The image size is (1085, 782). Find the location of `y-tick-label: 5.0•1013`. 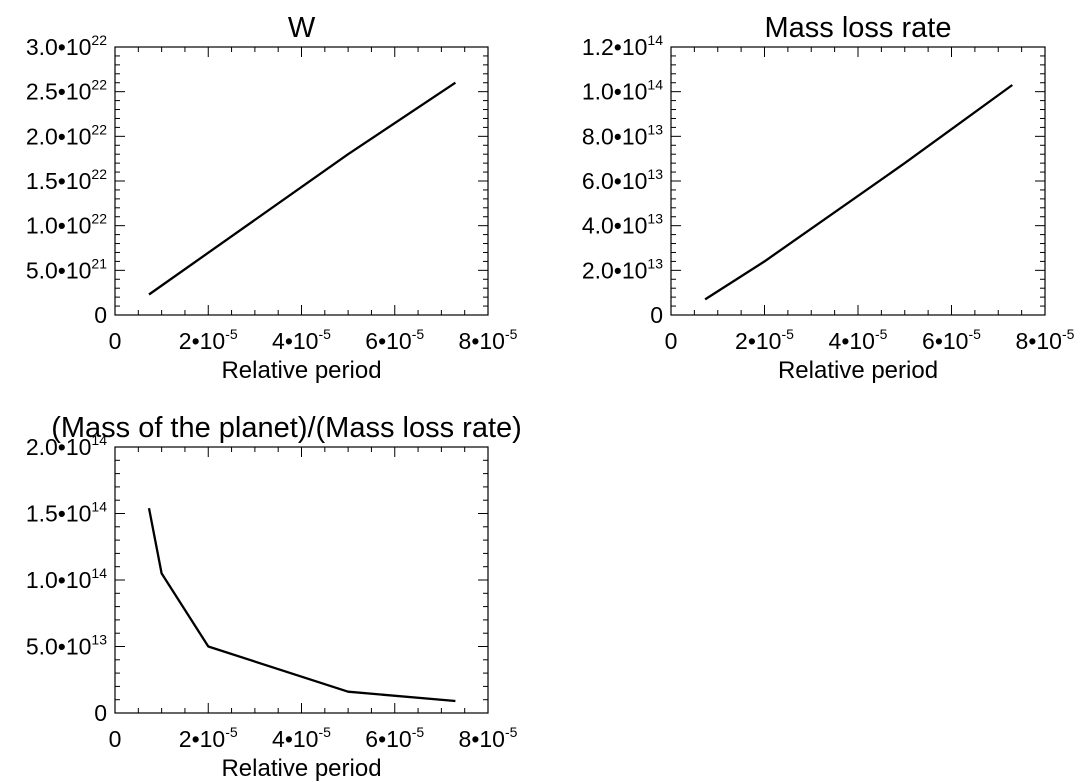

y-tick-label: 5.0•1013 is located at coordinates (66, 646).